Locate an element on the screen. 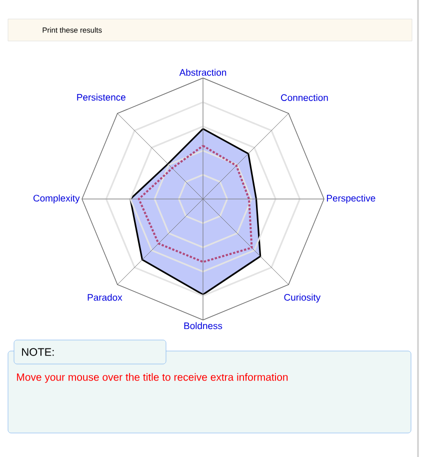  spoke-label: Abstraction is located at coordinates (202, 72).